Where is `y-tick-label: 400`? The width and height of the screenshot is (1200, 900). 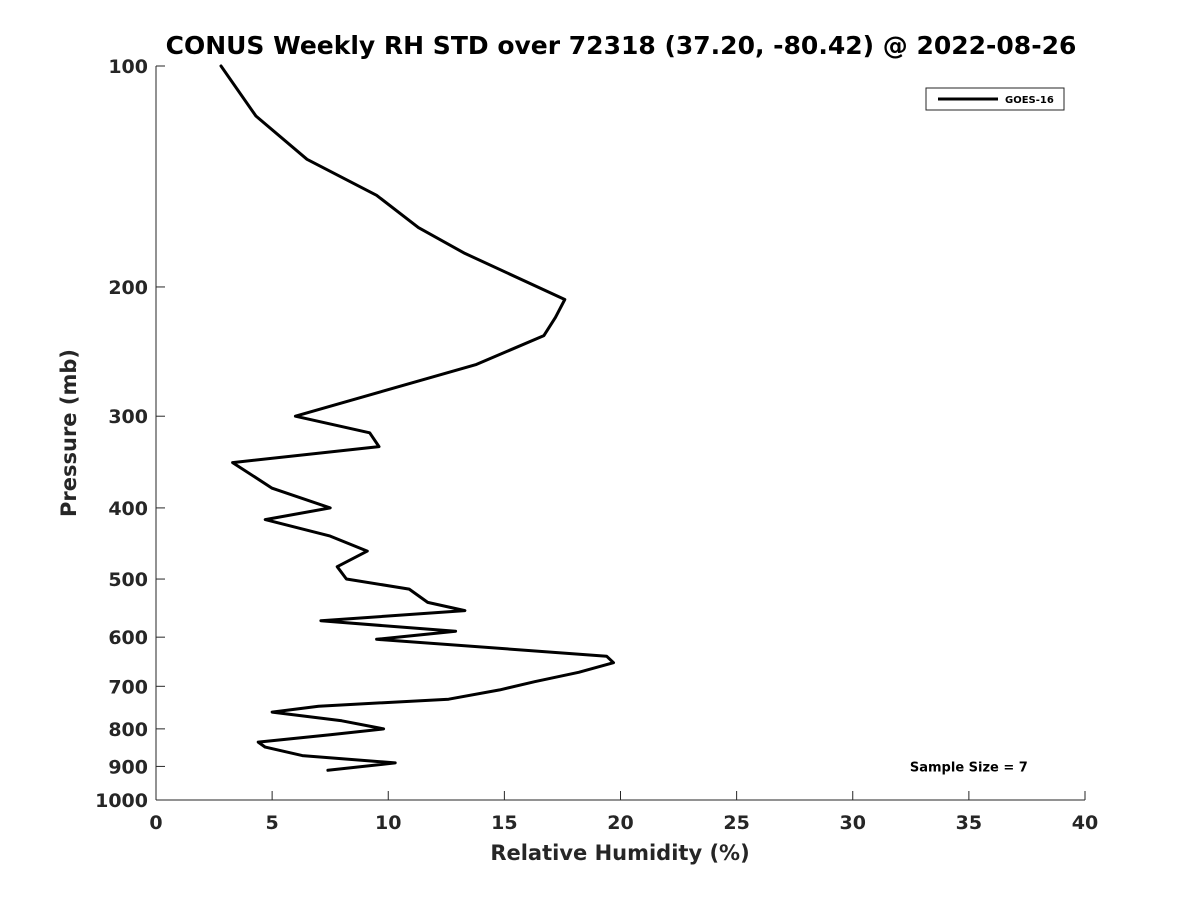
y-tick-label: 400 is located at coordinates (128, 509).